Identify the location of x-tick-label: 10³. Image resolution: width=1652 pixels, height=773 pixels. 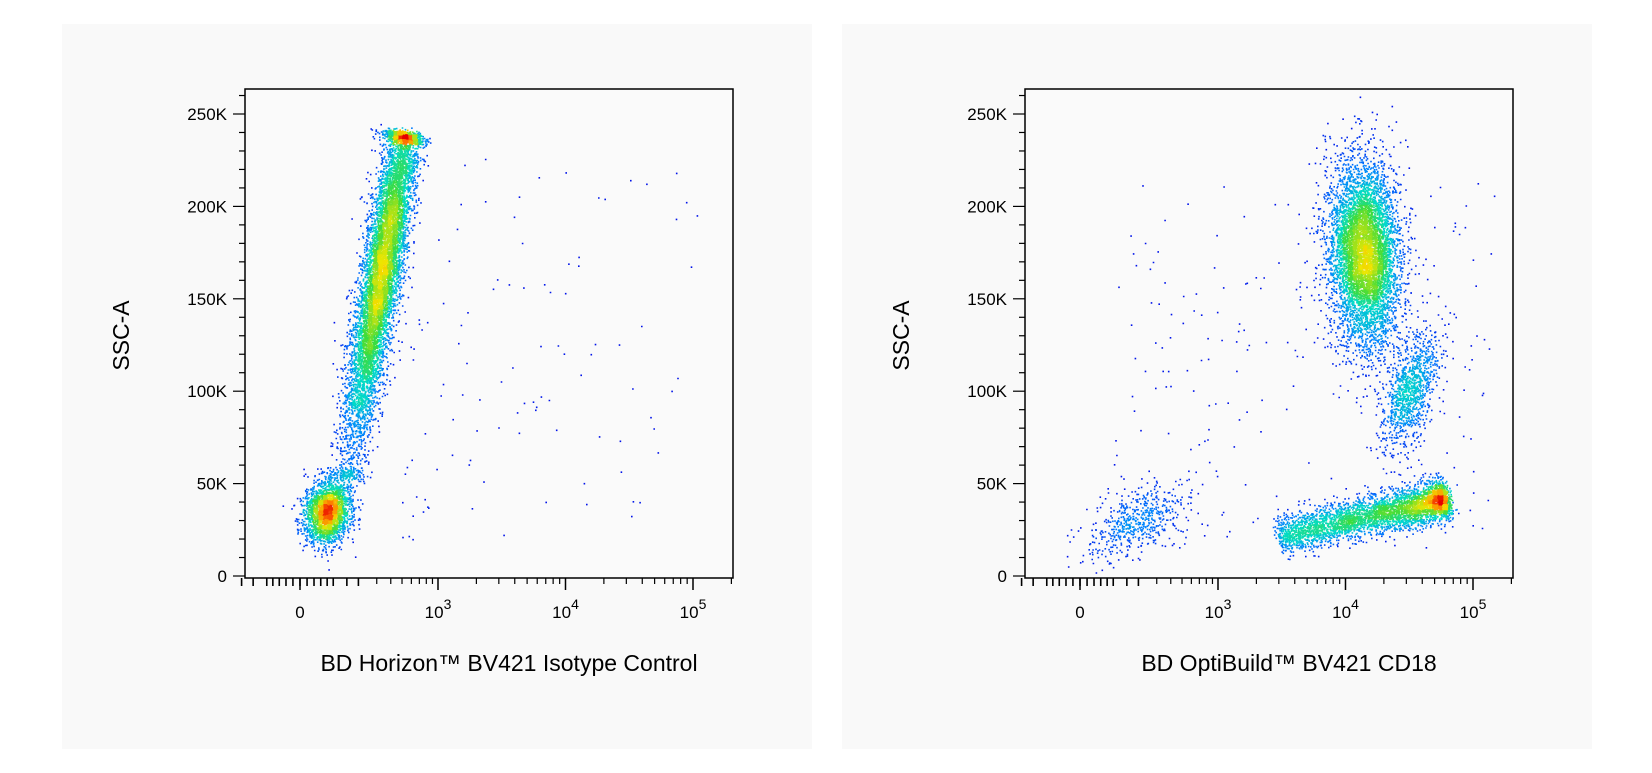
(438, 609).